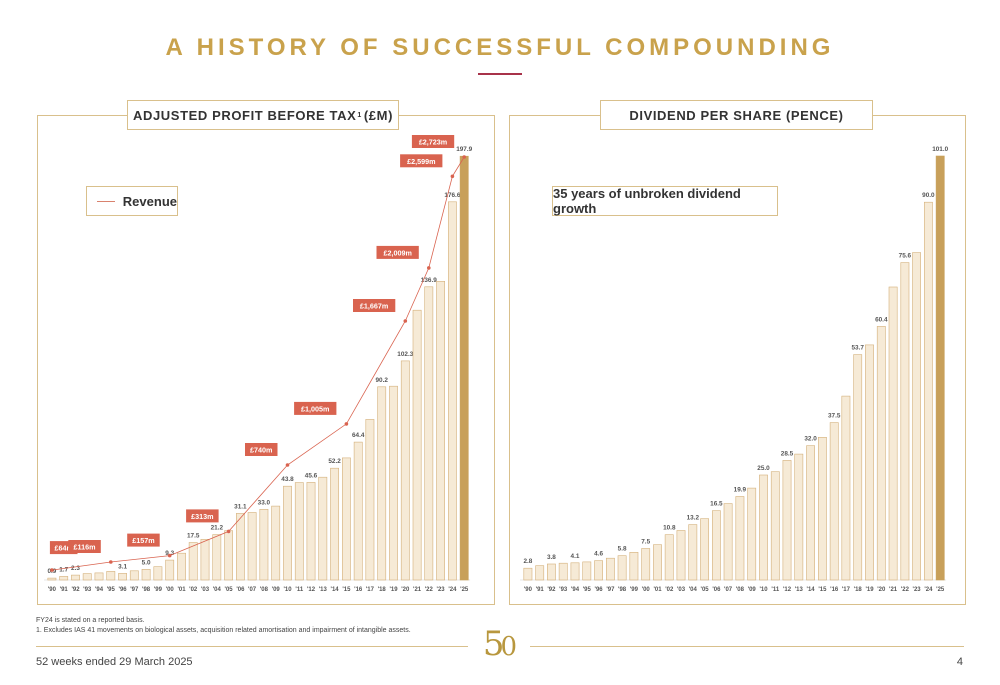 The image size is (1000, 685). I want to click on footer-rule-right, so click(747, 646).